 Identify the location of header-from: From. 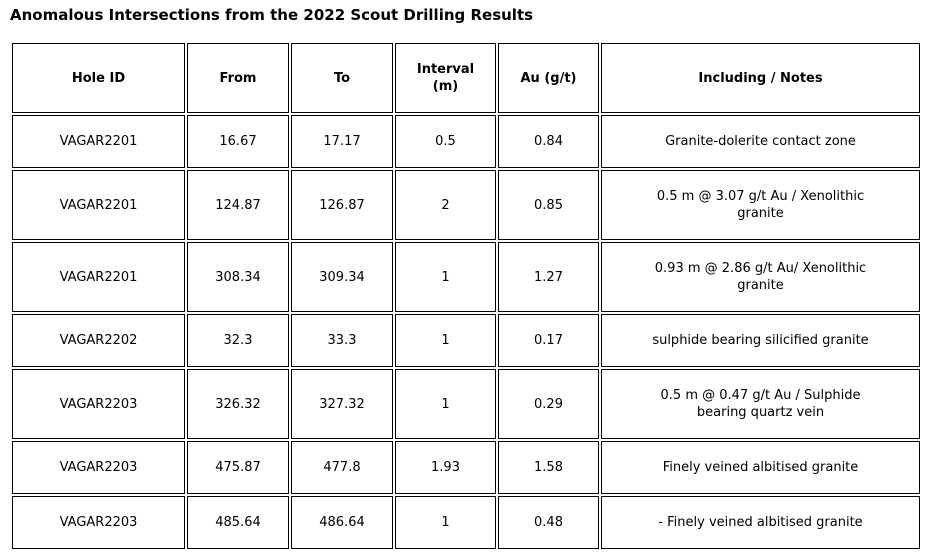
(238, 78).